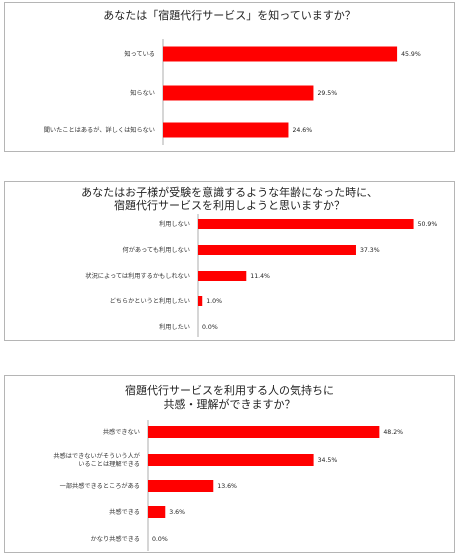 The width and height of the screenshot is (459, 556). I want to click on chart-title-2-line-2: 宿題代行サービスを利用しようと思いますか？, so click(229, 205).